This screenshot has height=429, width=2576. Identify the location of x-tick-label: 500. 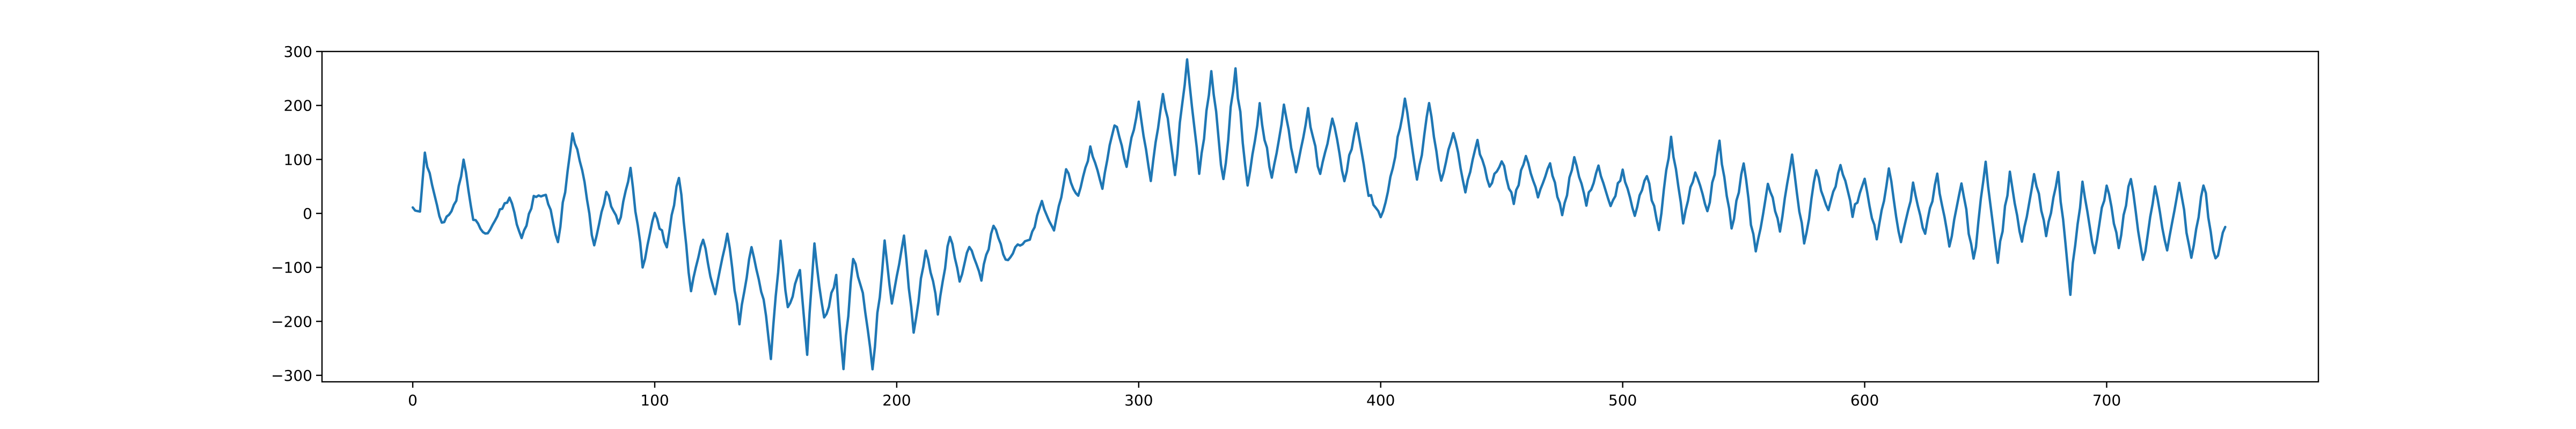
(1622, 400).